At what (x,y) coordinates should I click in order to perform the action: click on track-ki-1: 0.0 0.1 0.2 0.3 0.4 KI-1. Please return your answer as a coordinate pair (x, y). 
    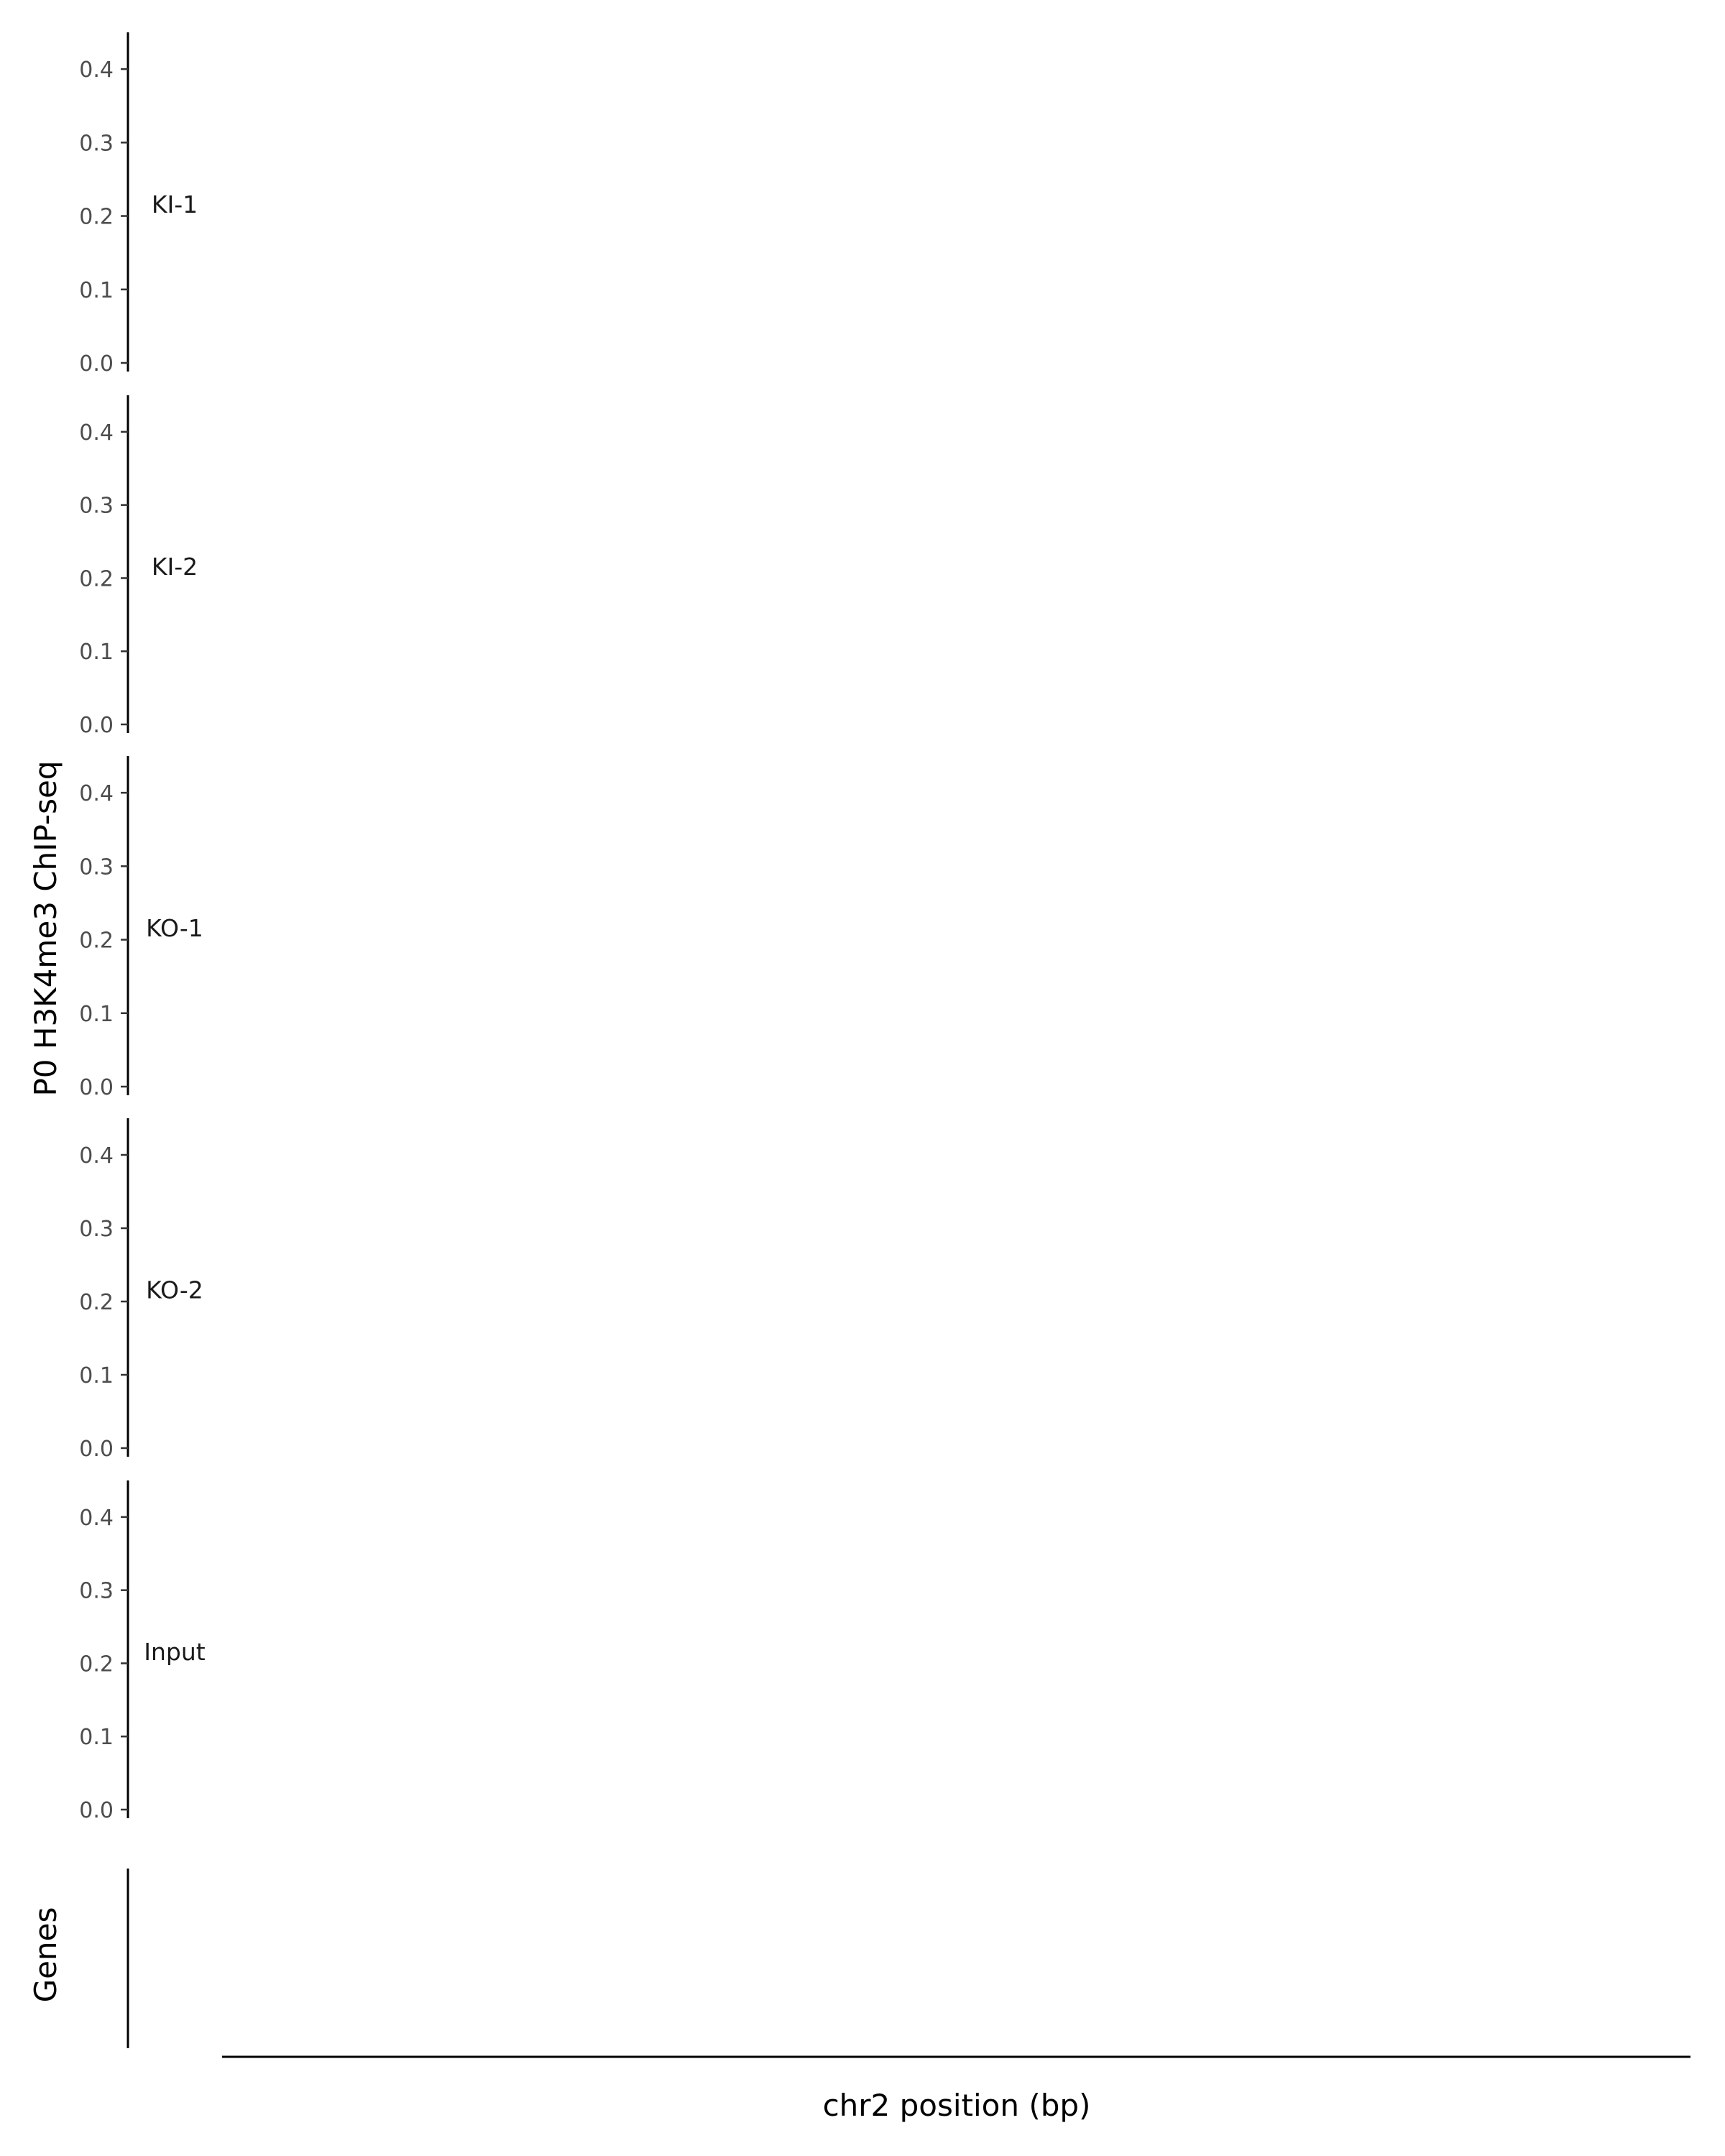
    Looking at the image, I should click on (138, 204).